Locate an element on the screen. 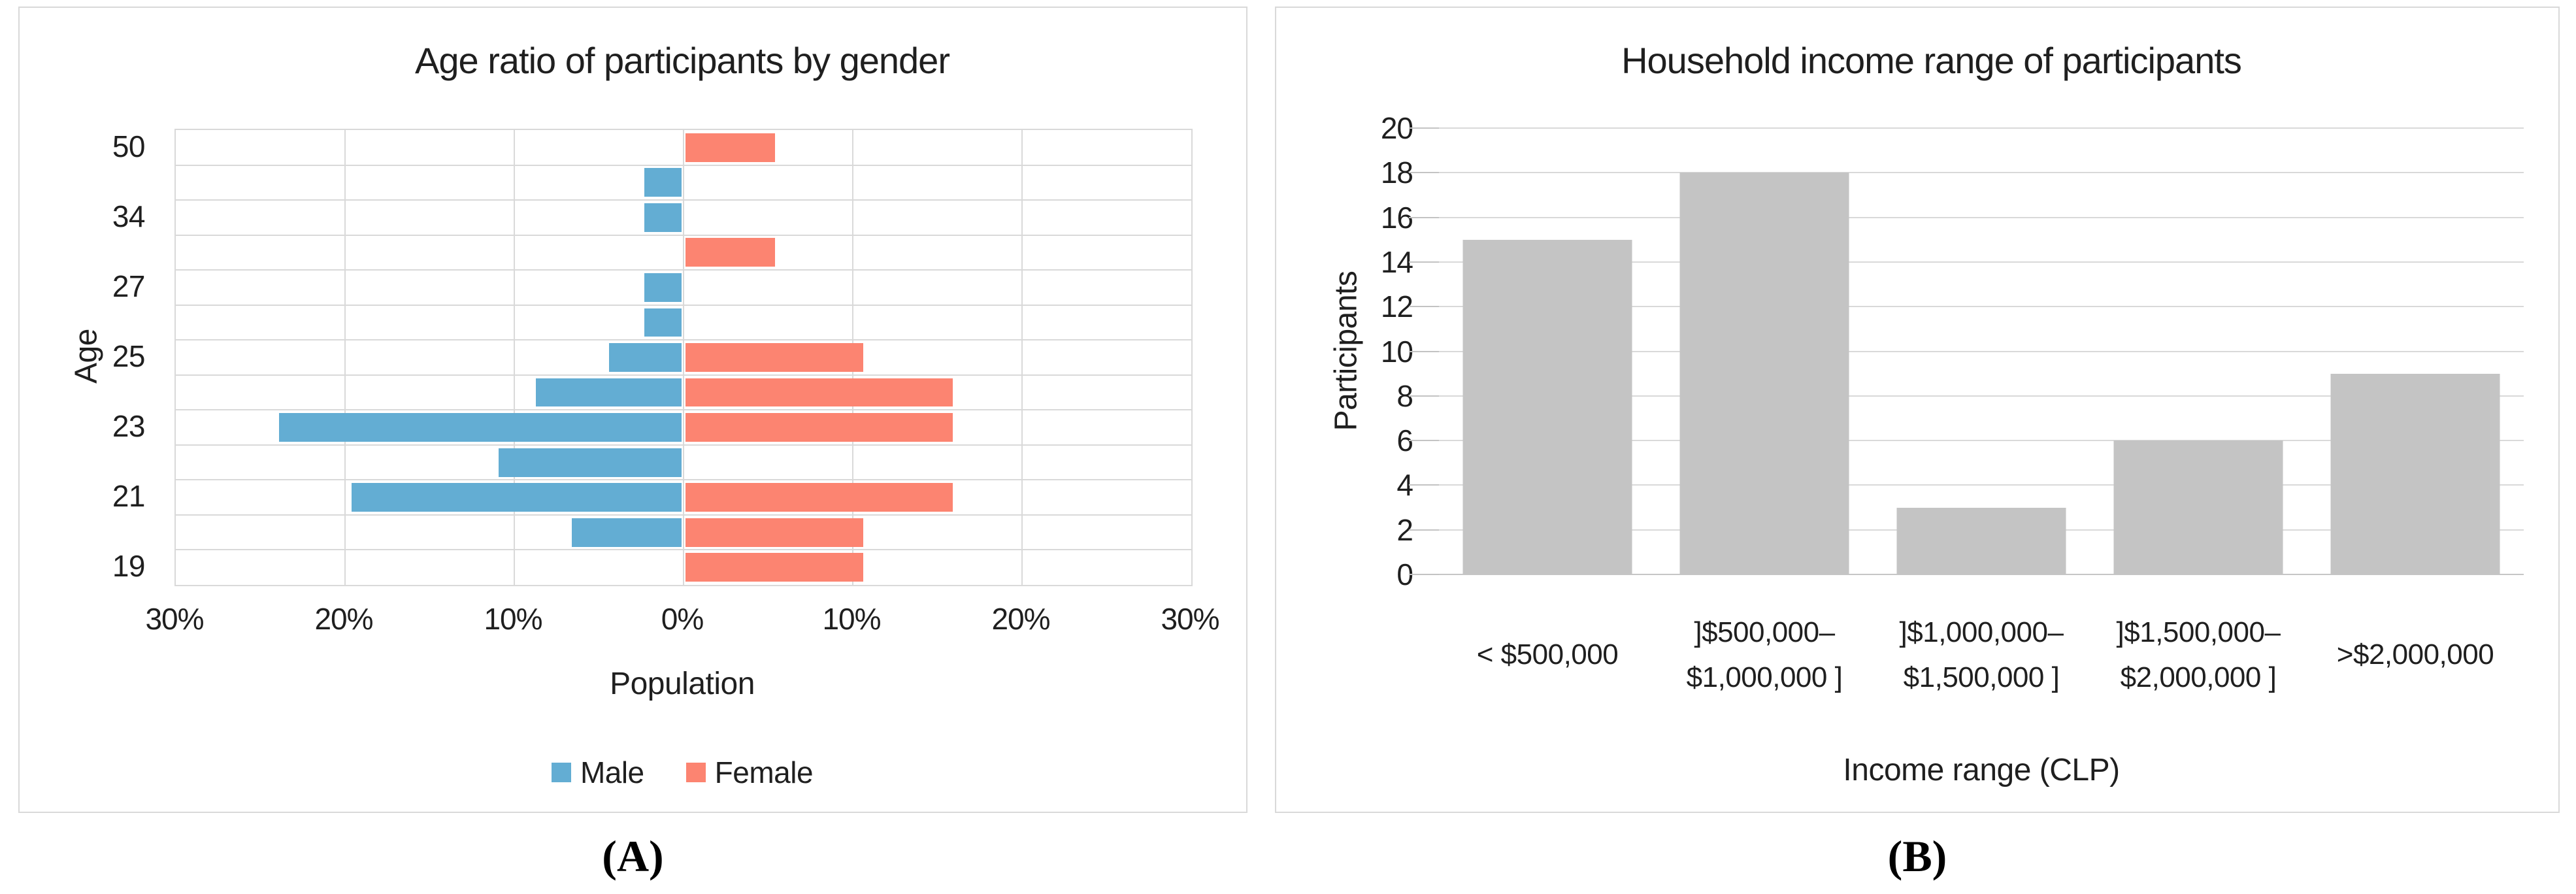  age-tick-label: 23 is located at coordinates (129, 427).